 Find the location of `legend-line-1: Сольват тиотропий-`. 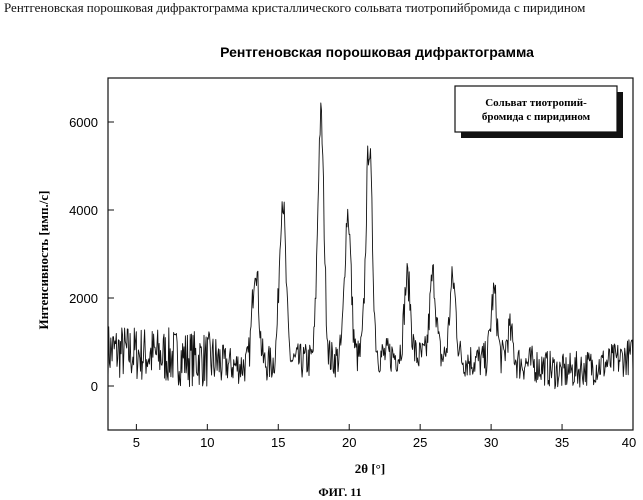

legend-line-1: Сольват тиотропий- is located at coordinates (536, 103).